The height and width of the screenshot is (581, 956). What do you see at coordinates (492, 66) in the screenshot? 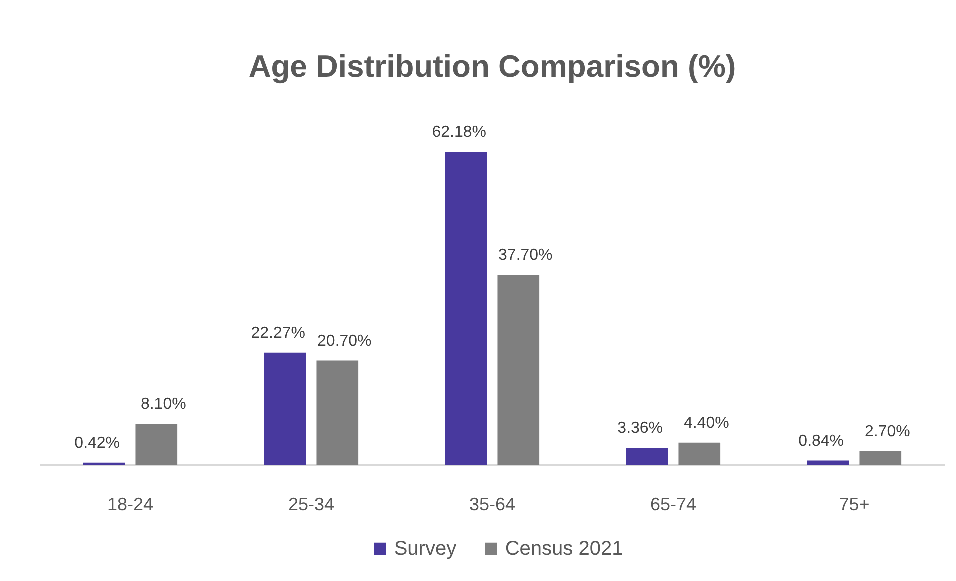
I see `chart-title: Age Distribution Comparison (%)` at bounding box center [492, 66].